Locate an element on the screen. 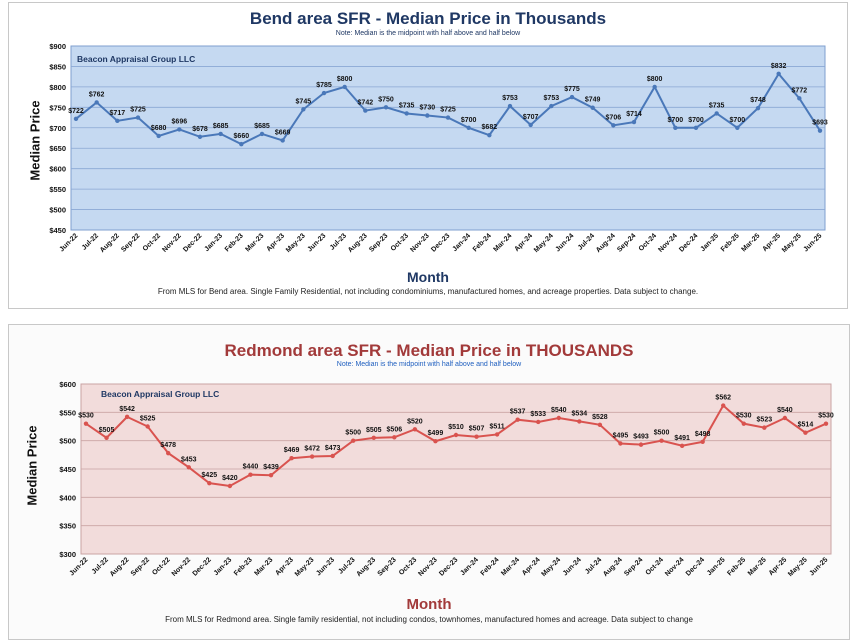 Image resolution: width=860 pixels, height=644 pixels. data-label: $472 is located at coordinates (312, 449).